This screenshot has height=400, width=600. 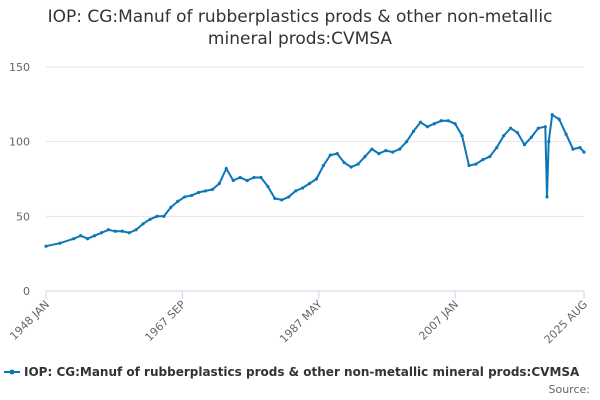 I want to click on x-tick-label: 2025 AUG, so click(x=566, y=322).